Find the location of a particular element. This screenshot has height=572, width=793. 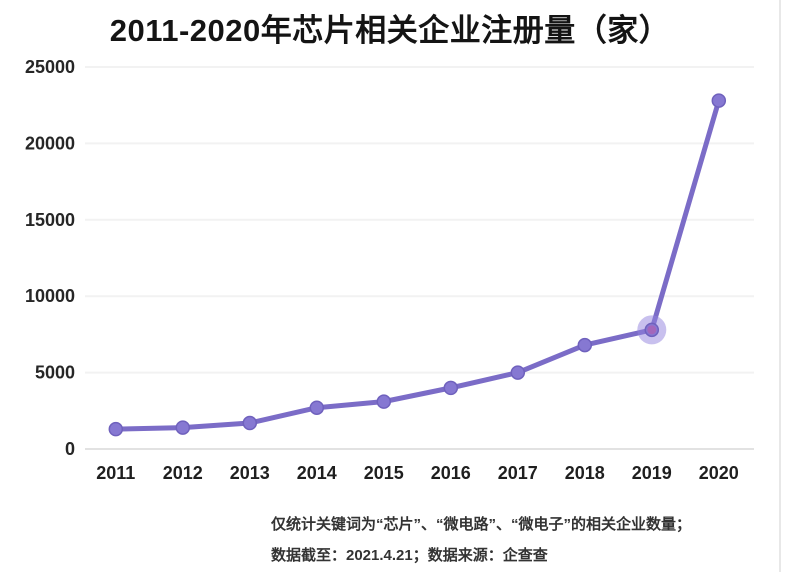

x-axis-tick-label: 2015 is located at coordinates (384, 473).